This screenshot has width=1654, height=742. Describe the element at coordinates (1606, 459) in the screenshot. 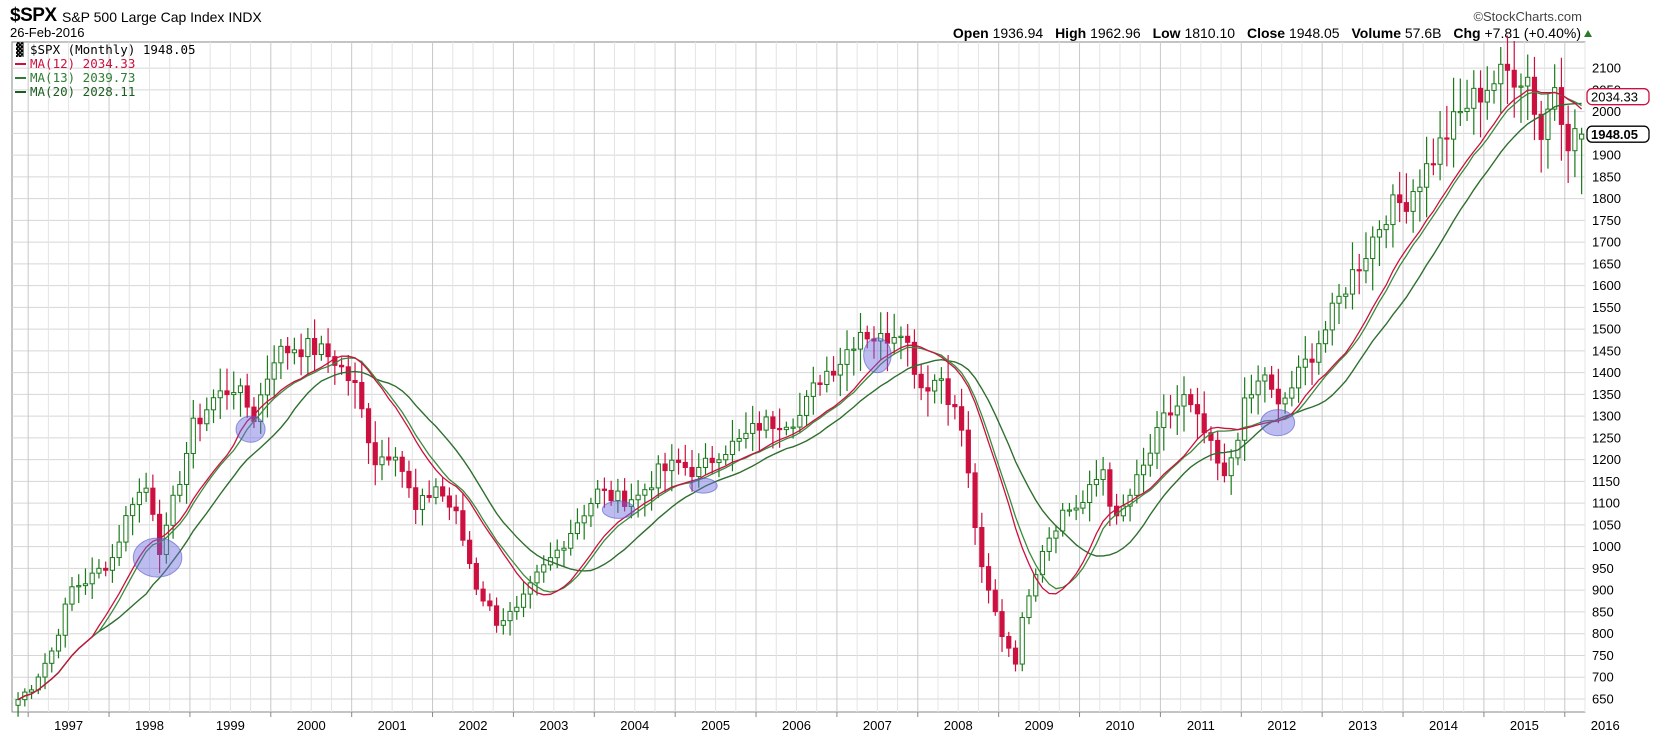

I see `y-tick-label: 1200` at that location.